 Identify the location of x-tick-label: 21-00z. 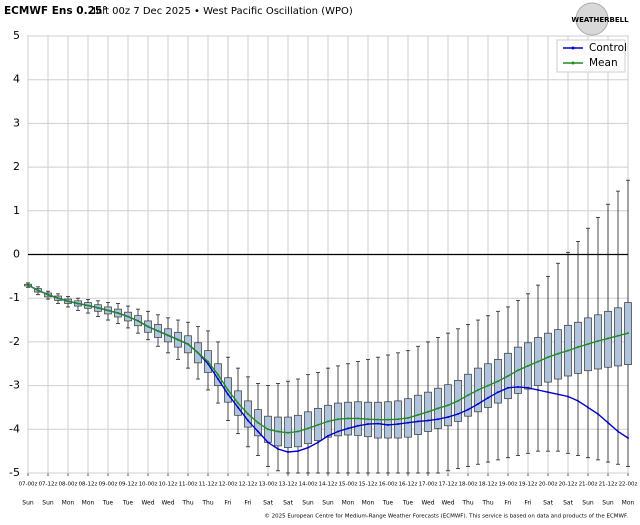
(588, 485).